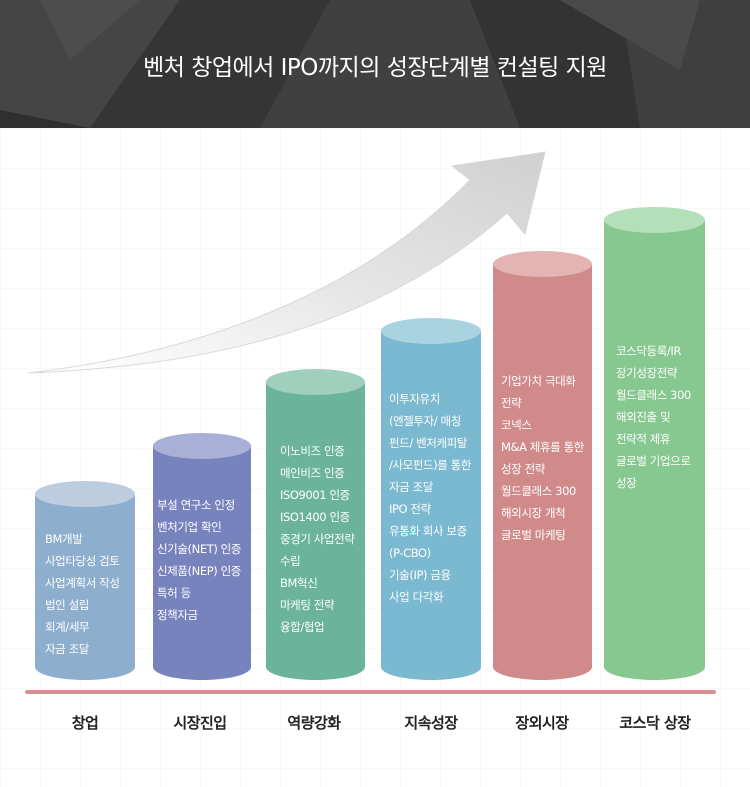 The width and height of the screenshot is (750, 787). Describe the element at coordinates (64, 539) in the screenshot. I see `stage-item: BM개발` at that location.